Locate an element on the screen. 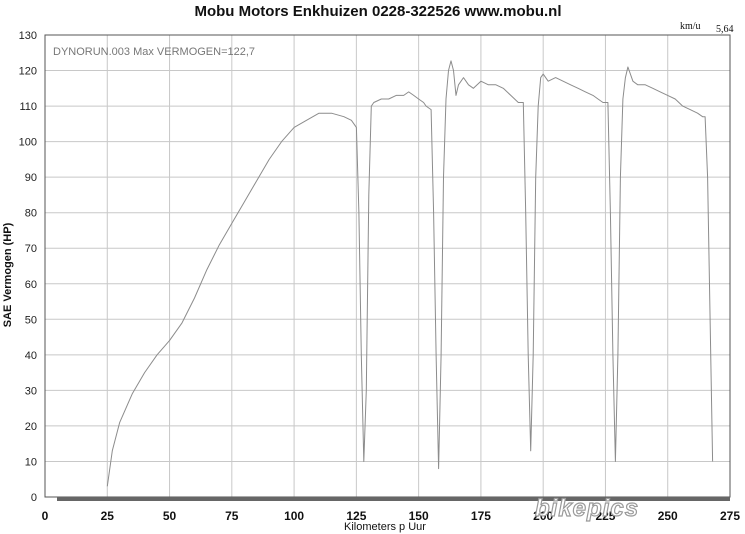  x-axis-band is located at coordinates (393, 499).